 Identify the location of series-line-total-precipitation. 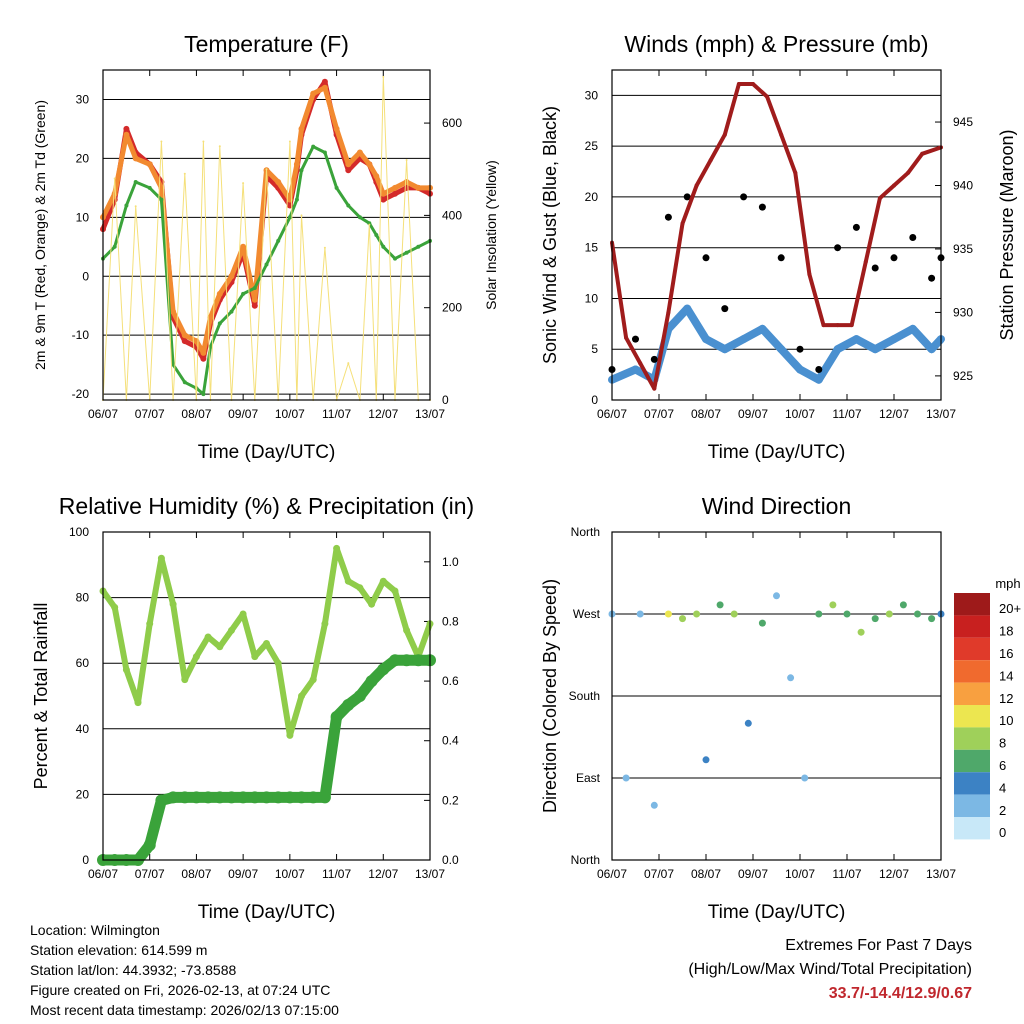
(266, 760).